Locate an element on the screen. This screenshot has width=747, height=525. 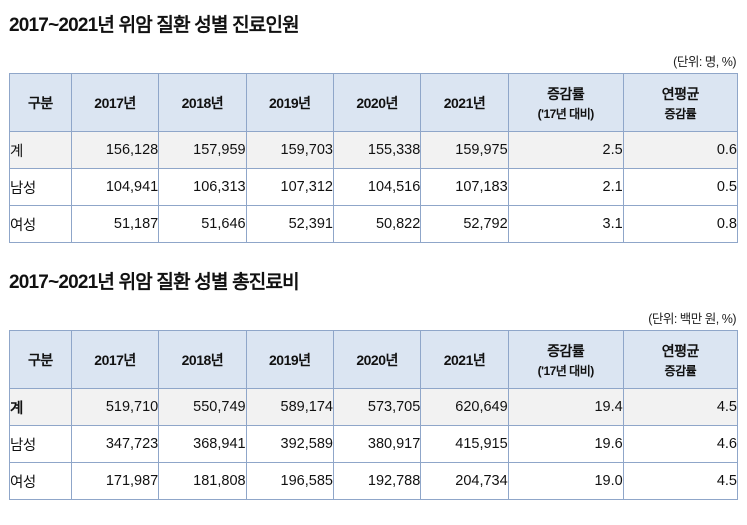
cell-value: 4.6 is located at coordinates (680, 444).